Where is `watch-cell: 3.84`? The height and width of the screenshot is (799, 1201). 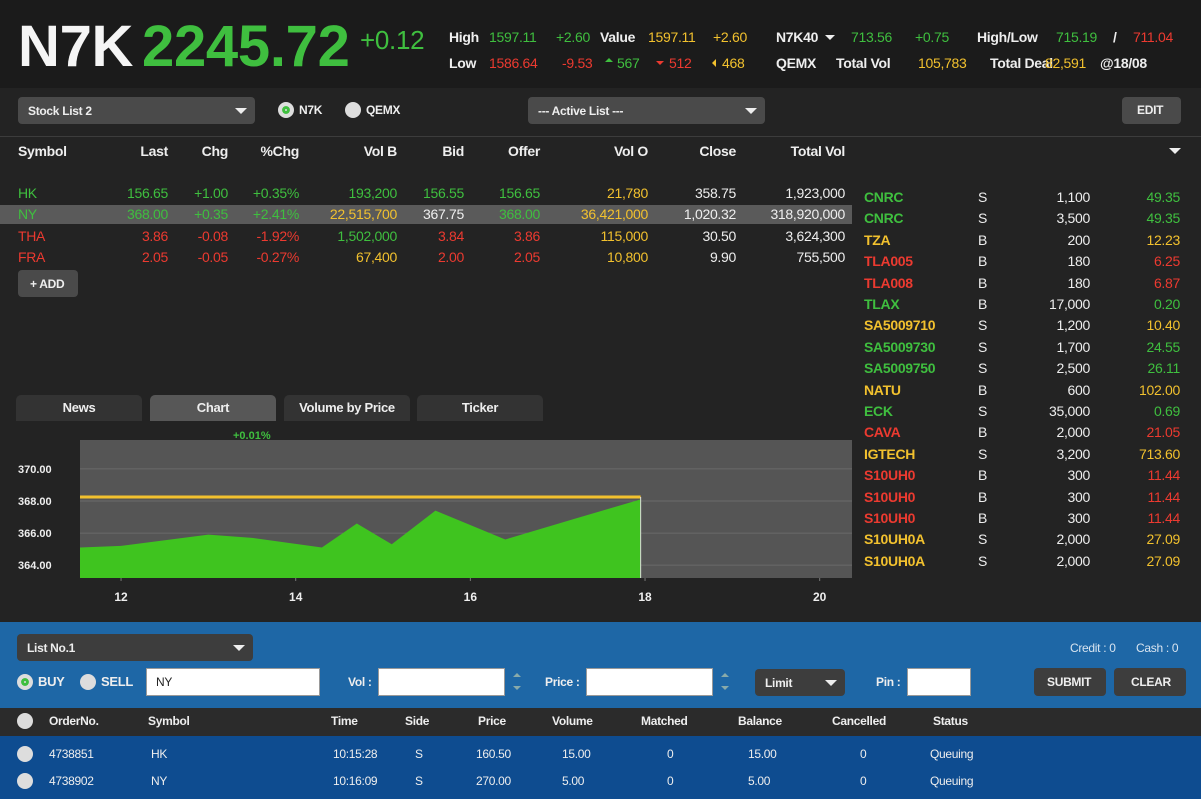 watch-cell: 3.84 is located at coordinates (450, 235).